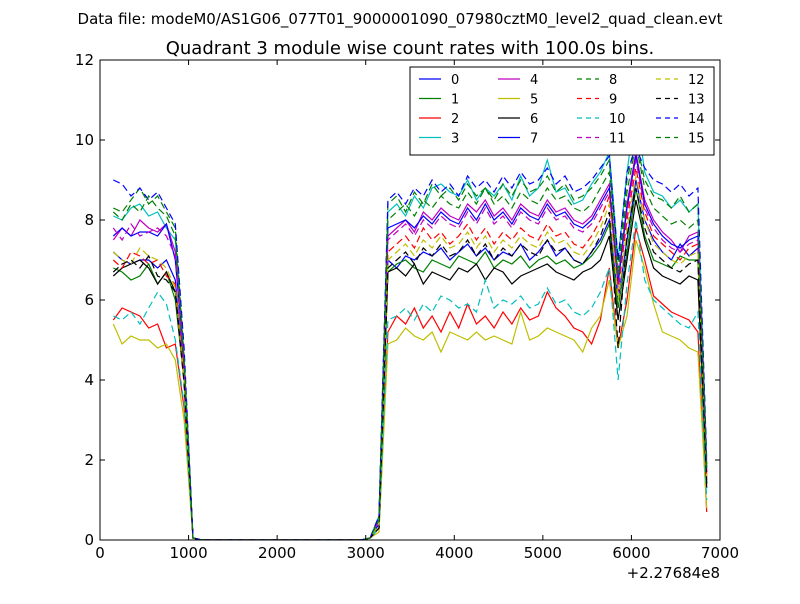 The image size is (800, 604). Describe the element at coordinates (454, 553) in the screenshot. I see `x-tick-label: 4000` at that location.